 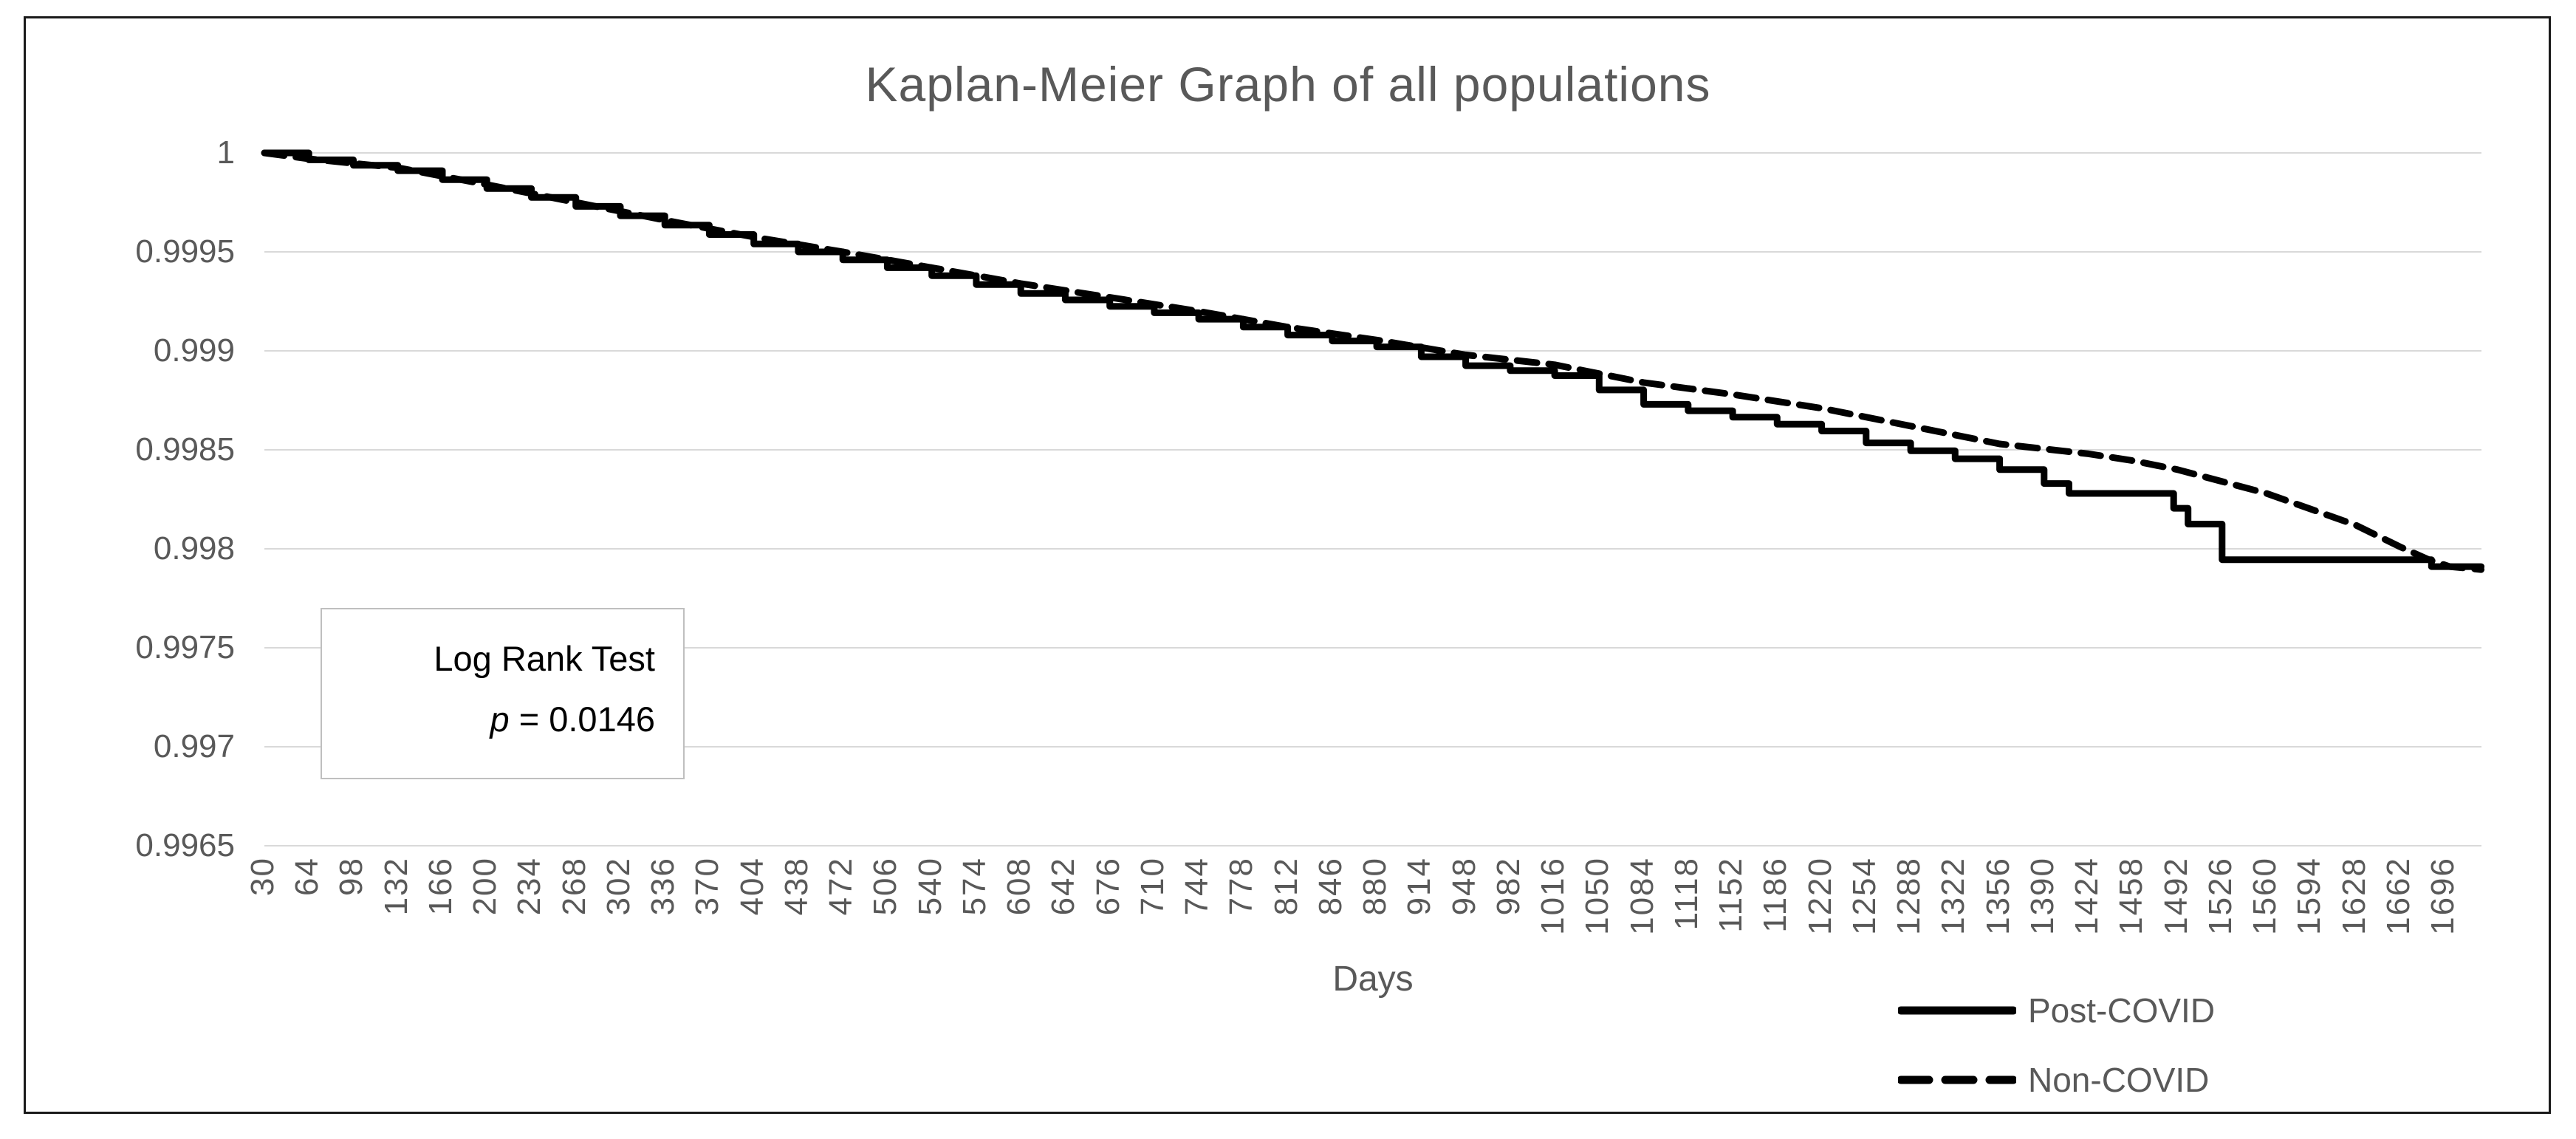 I want to click on x-tick-label: 1526, so click(x=2220, y=896).